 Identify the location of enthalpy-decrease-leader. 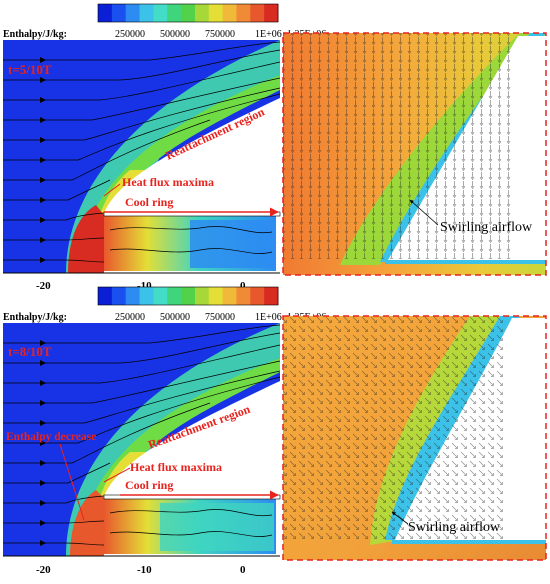
(72, 482).